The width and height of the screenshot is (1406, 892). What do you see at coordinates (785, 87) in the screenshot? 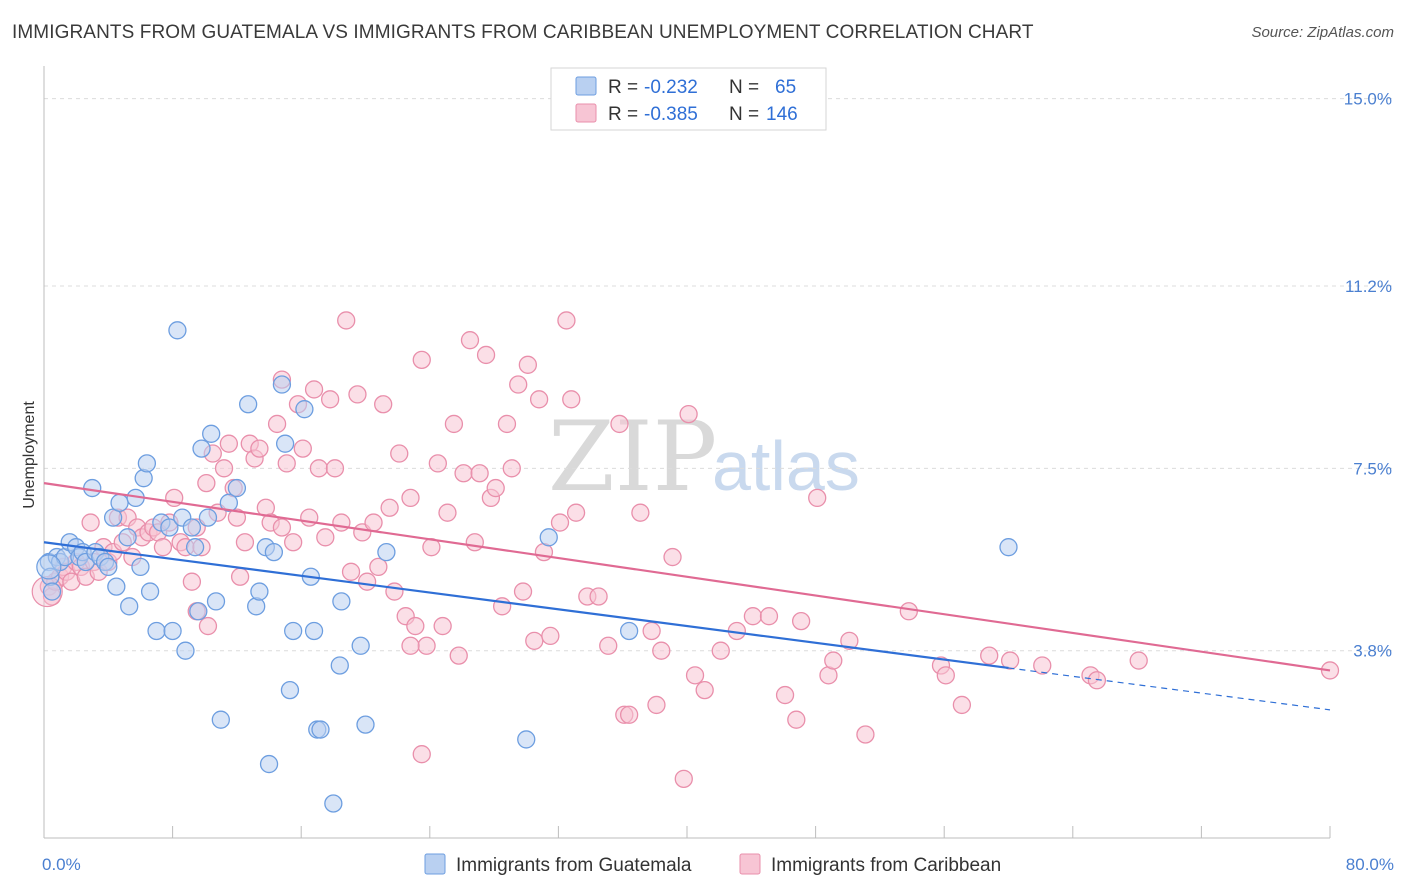
I see `legend-n-value-guatemala: 65` at bounding box center [785, 87].